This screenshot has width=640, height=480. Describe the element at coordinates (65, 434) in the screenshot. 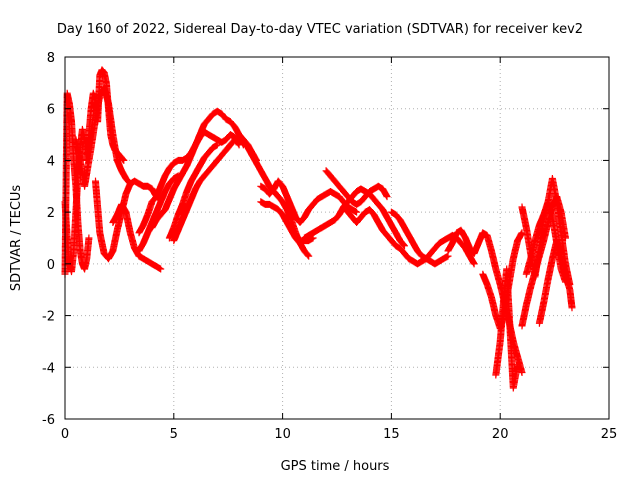

I see `x-tick-label: 0` at that location.